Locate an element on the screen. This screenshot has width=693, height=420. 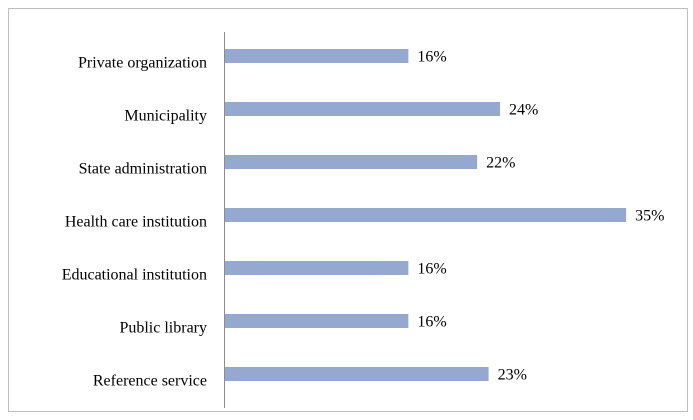
data-label: 35% is located at coordinates (649, 216).